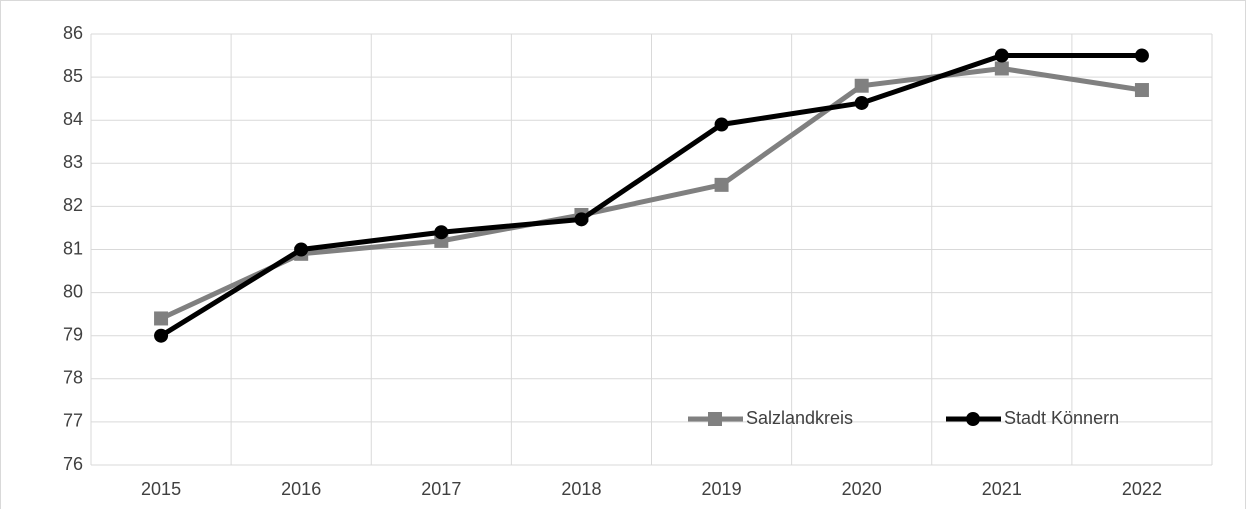 Image resolution: width=1246 pixels, height=514 pixels. What do you see at coordinates (1142, 489) in the screenshot?
I see `x-tick-label: 2022` at bounding box center [1142, 489].